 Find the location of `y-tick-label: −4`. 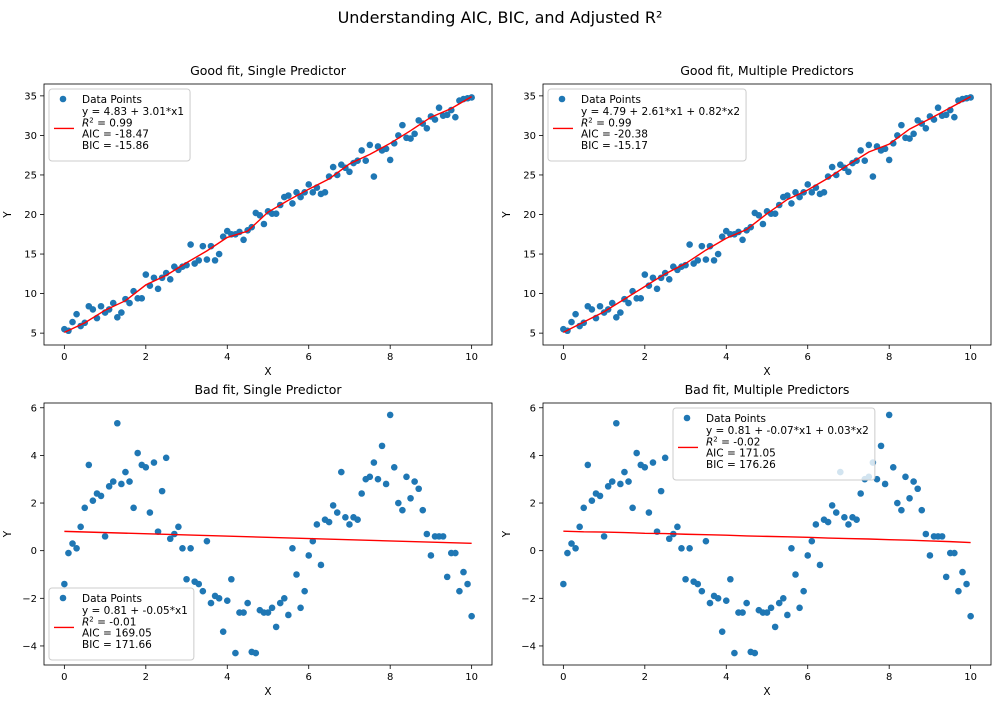

y-tick-label: −4 is located at coordinates (528, 646).